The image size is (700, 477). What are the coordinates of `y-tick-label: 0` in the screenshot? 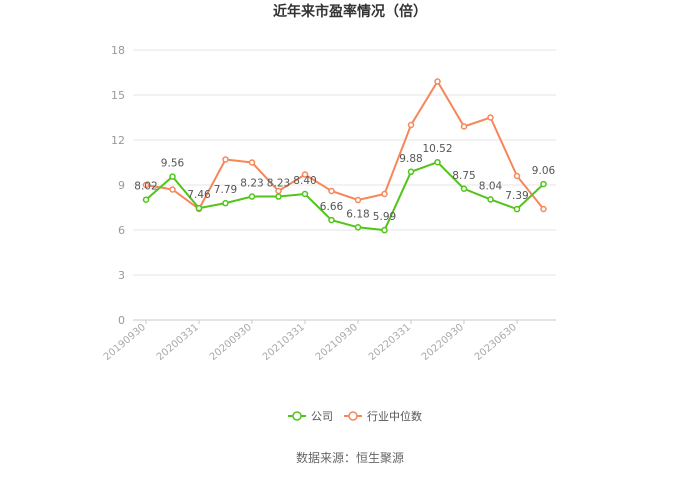 It's located at (121, 320).